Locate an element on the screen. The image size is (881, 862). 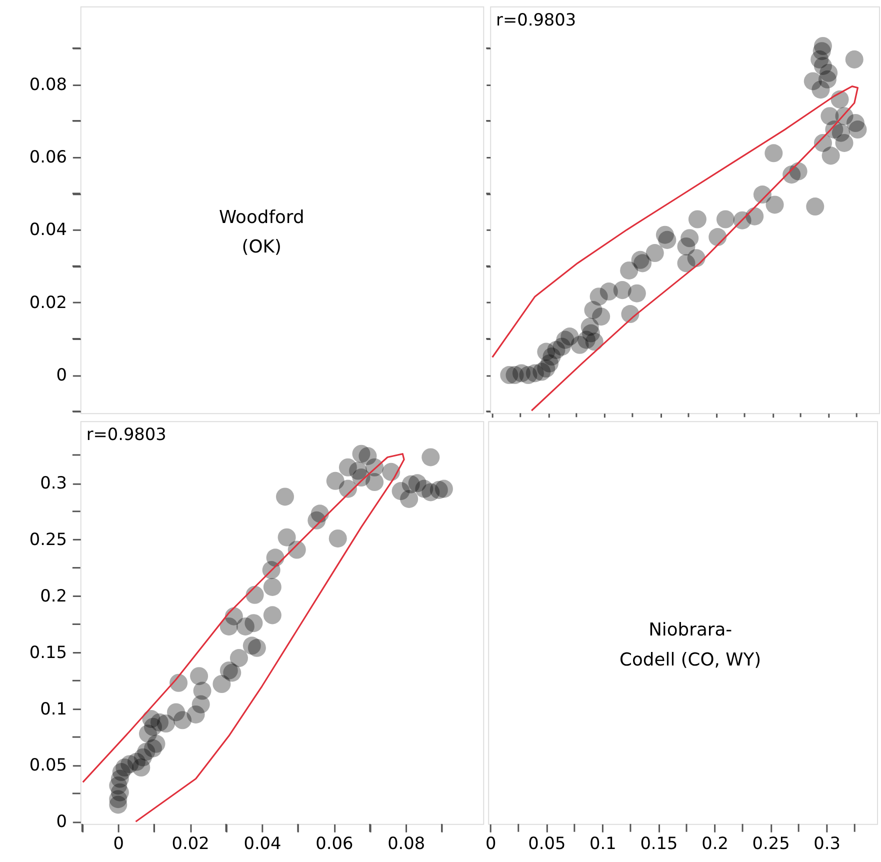
x-tick-label: 0.08 is located at coordinates (407, 843).